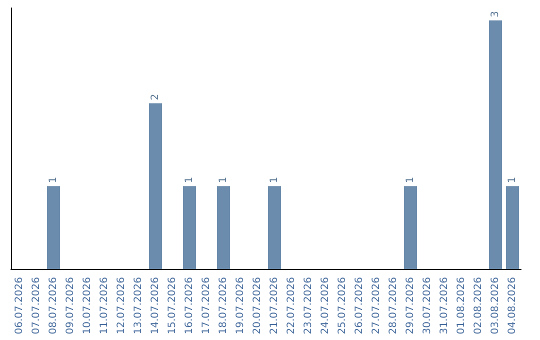  What do you see at coordinates (325, 305) in the screenshot?
I see `x-tick-label: 24.07.2026` at bounding box center [325, 305].